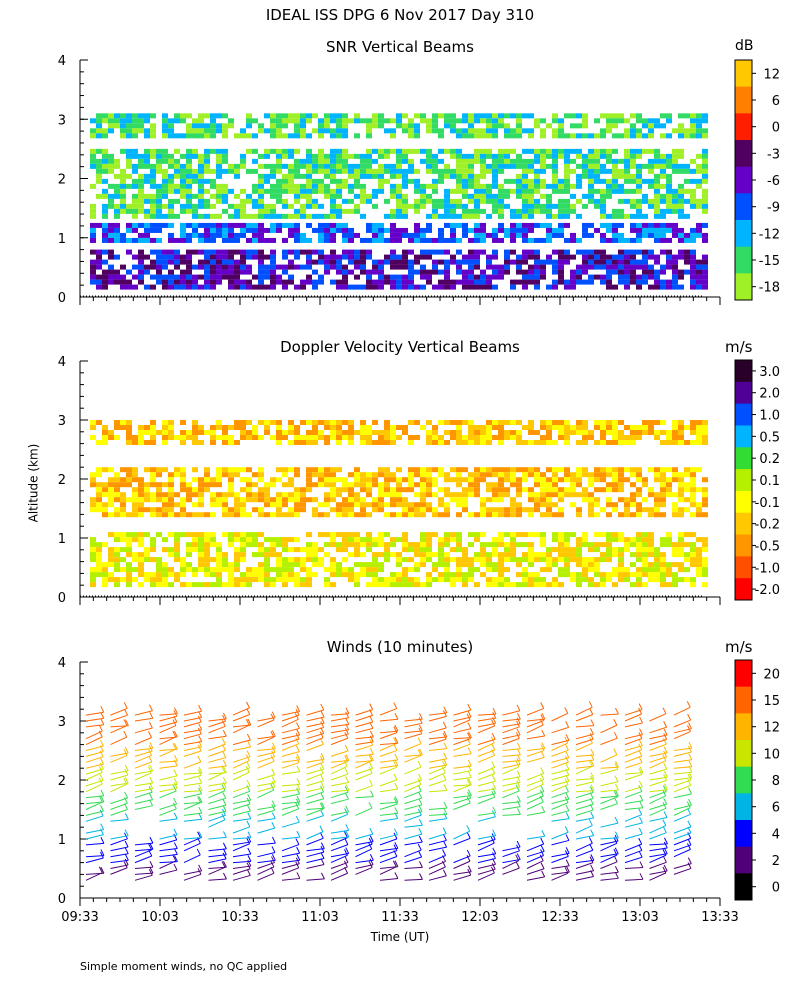 This screenshot has height=1000, width=800. Describe the element at coordinates (62, 120) in the screenshot. I see `y-tick-label: 3` at that location.